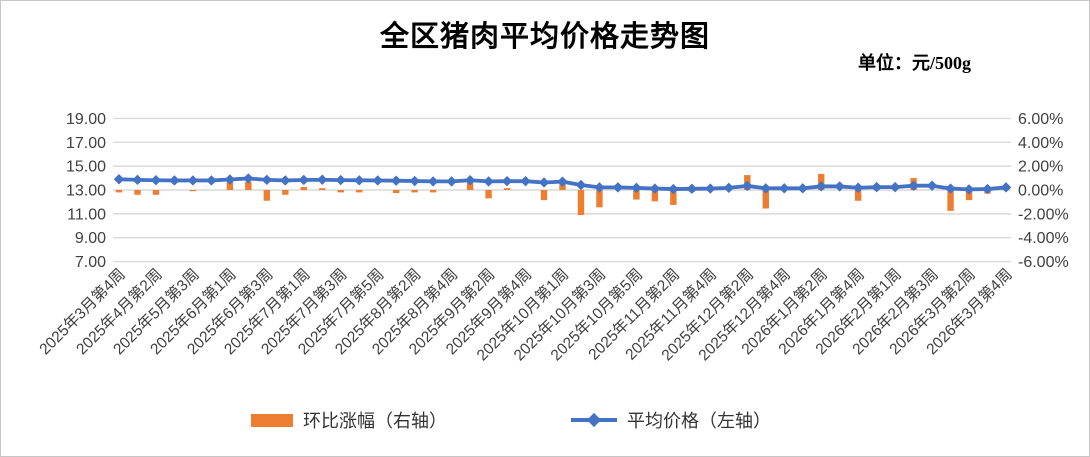 This screenshot has width=1090, height=457. Describe the element at coordinates (86, 167) in the screenshot. I see `y-axis-tick-left: 15.00` at that location.